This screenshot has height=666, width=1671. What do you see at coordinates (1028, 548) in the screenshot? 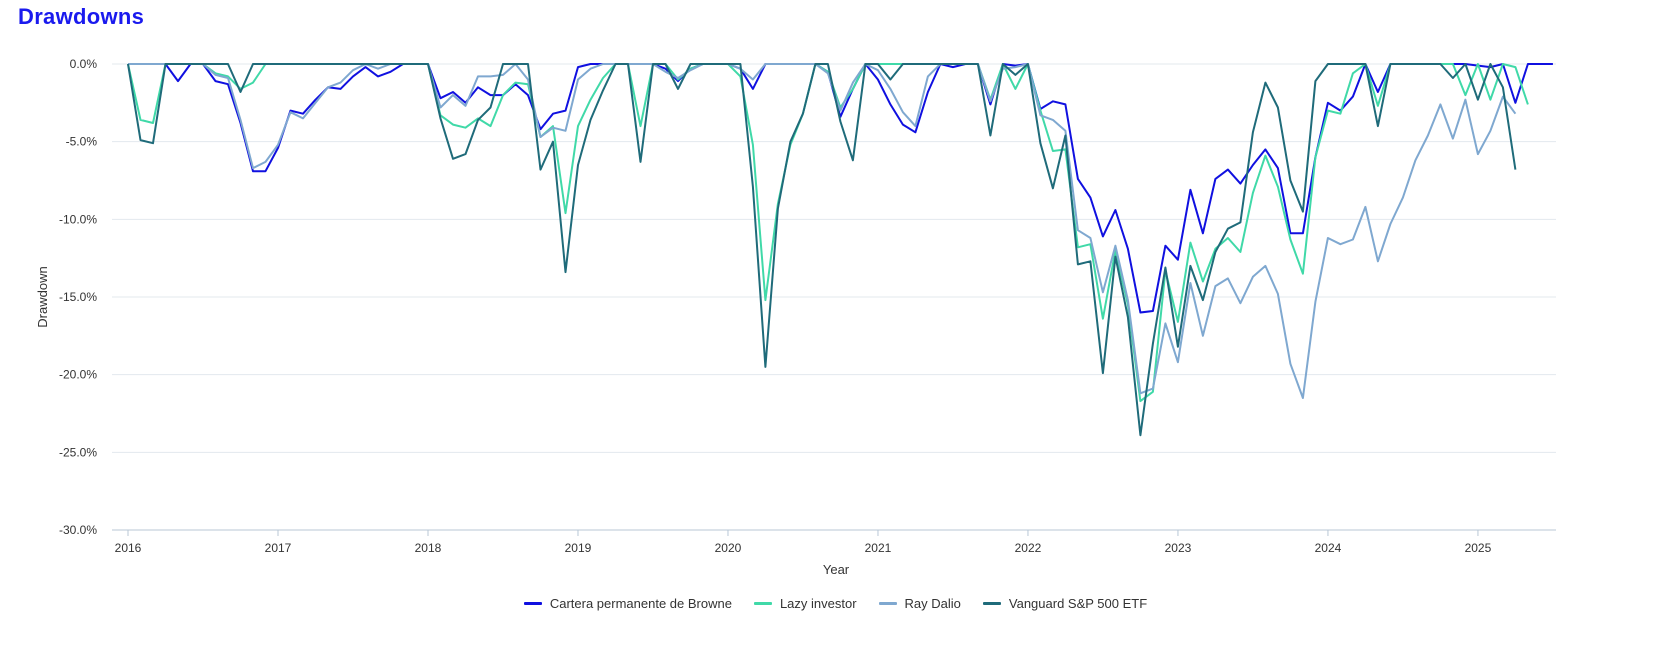
I see `x-tick-label: 2022` at bounding box center [1028, 548].